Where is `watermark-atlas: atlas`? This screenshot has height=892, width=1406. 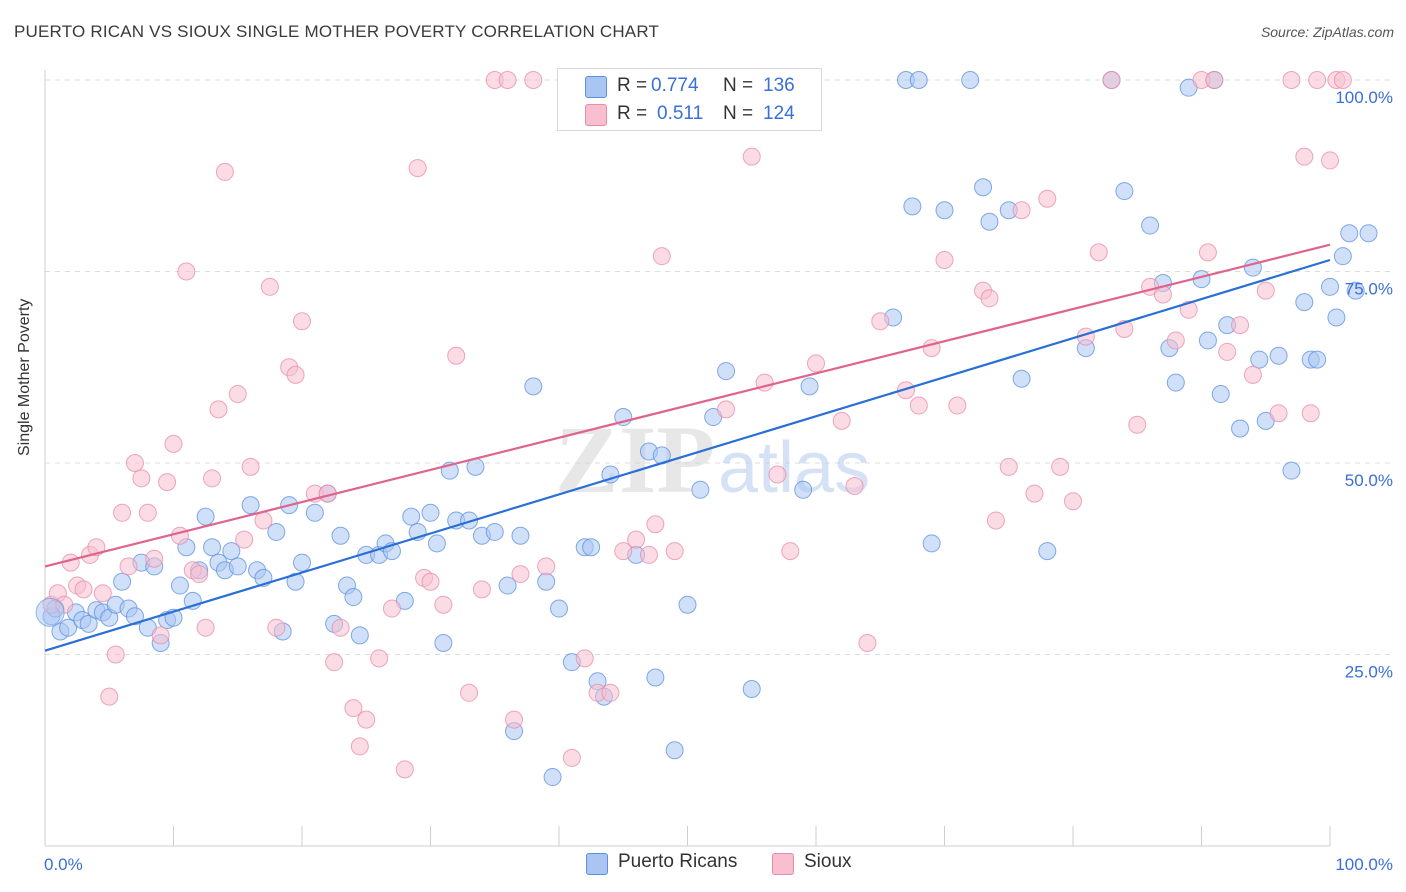 watermark-atlas: atlas is located at coordinates (794, 468).